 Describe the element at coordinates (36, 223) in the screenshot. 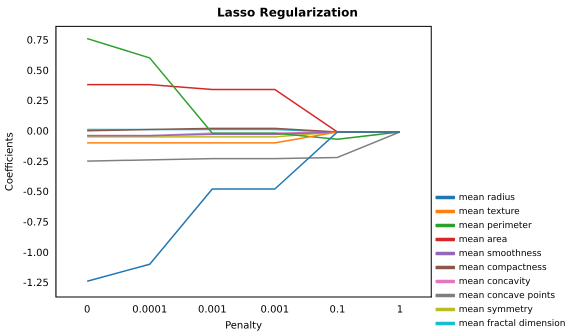

I see `y-tick-label: -0.75` at that location.